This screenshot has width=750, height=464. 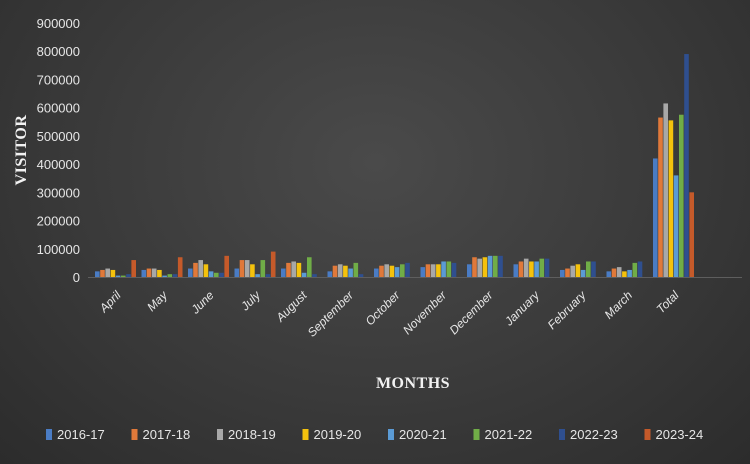 What do you see at coordinates (58, 79) in the screenshot?
I see `y-tick-label: 700000` at bounding box center [58, 79].